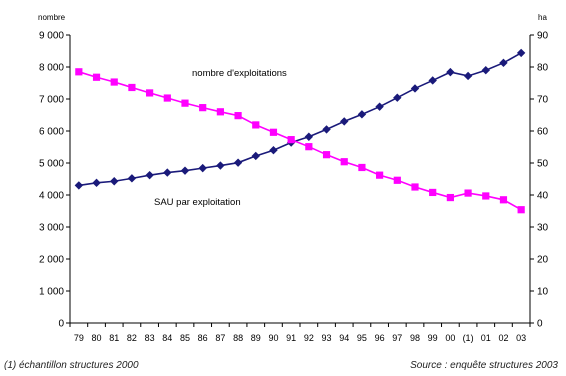 Image resolution: width=566 pixels, height=376 pixels. What do you see at coordinates (362, 338) in the screenshot?
I see `x-tick-label: 95` at bounding box center [362, 338].